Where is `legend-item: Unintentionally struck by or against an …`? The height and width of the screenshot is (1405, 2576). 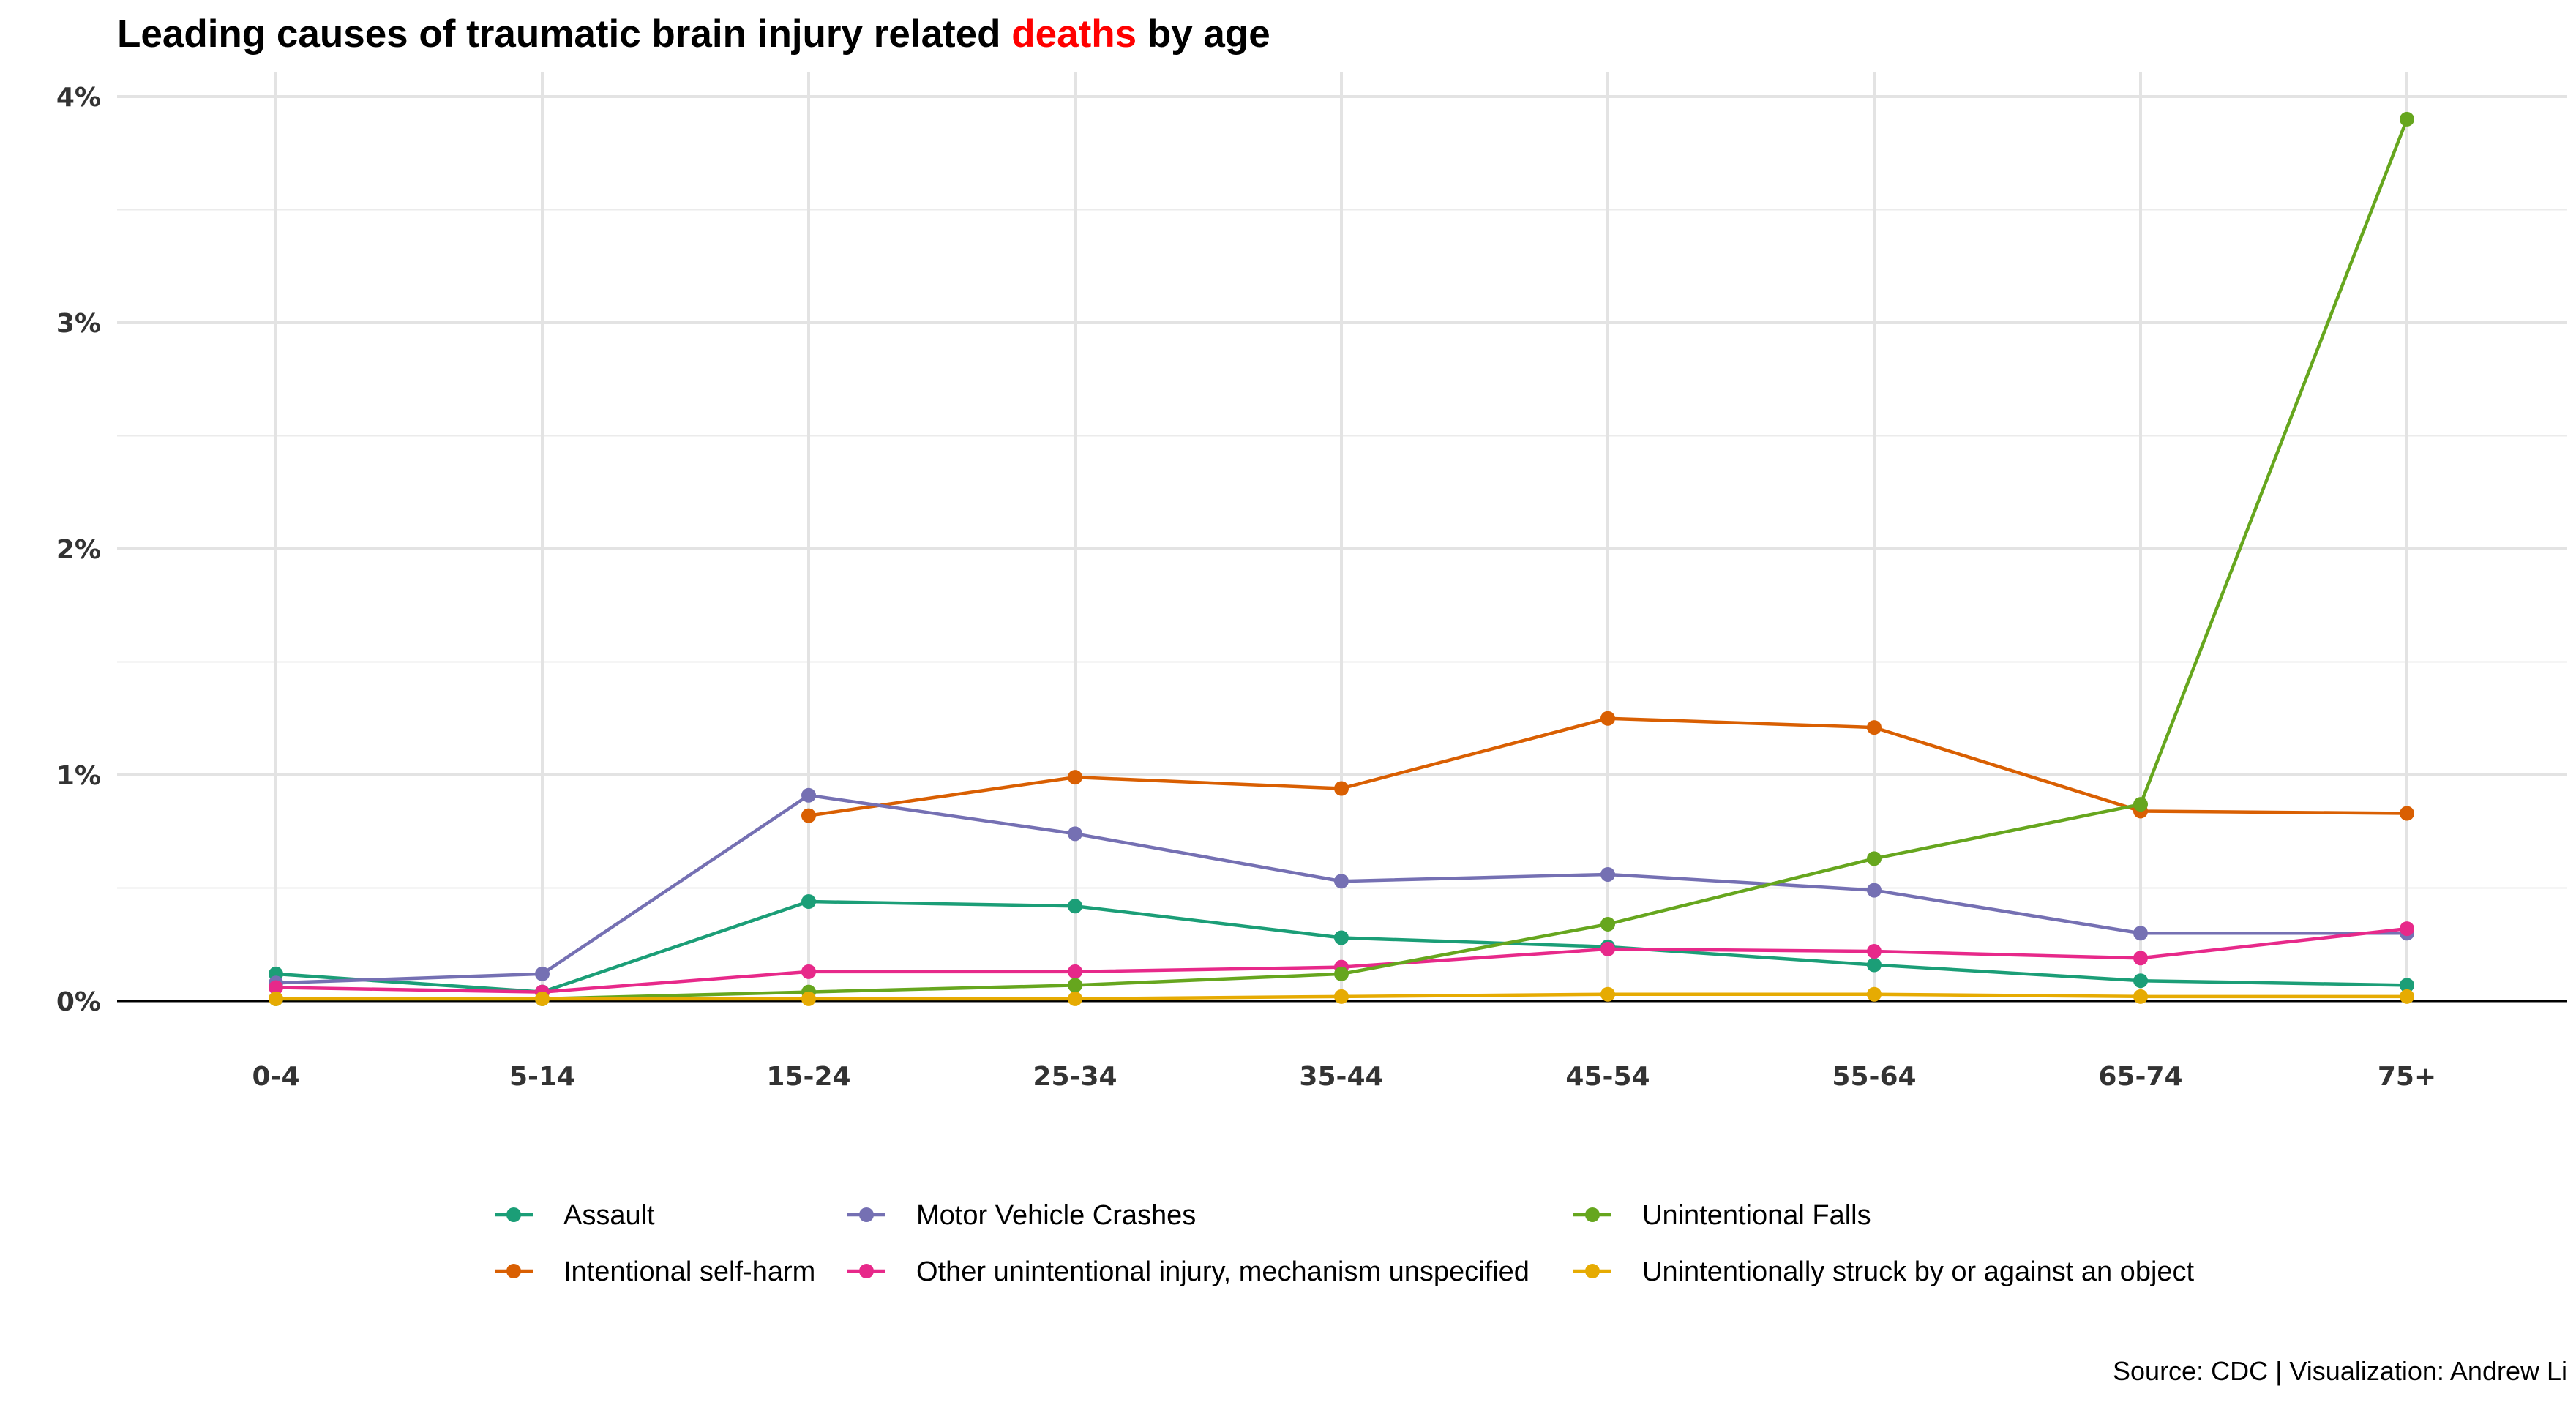 legend-item: Unintentionally struck by or against an … is located at coordinates (1884, 1272).